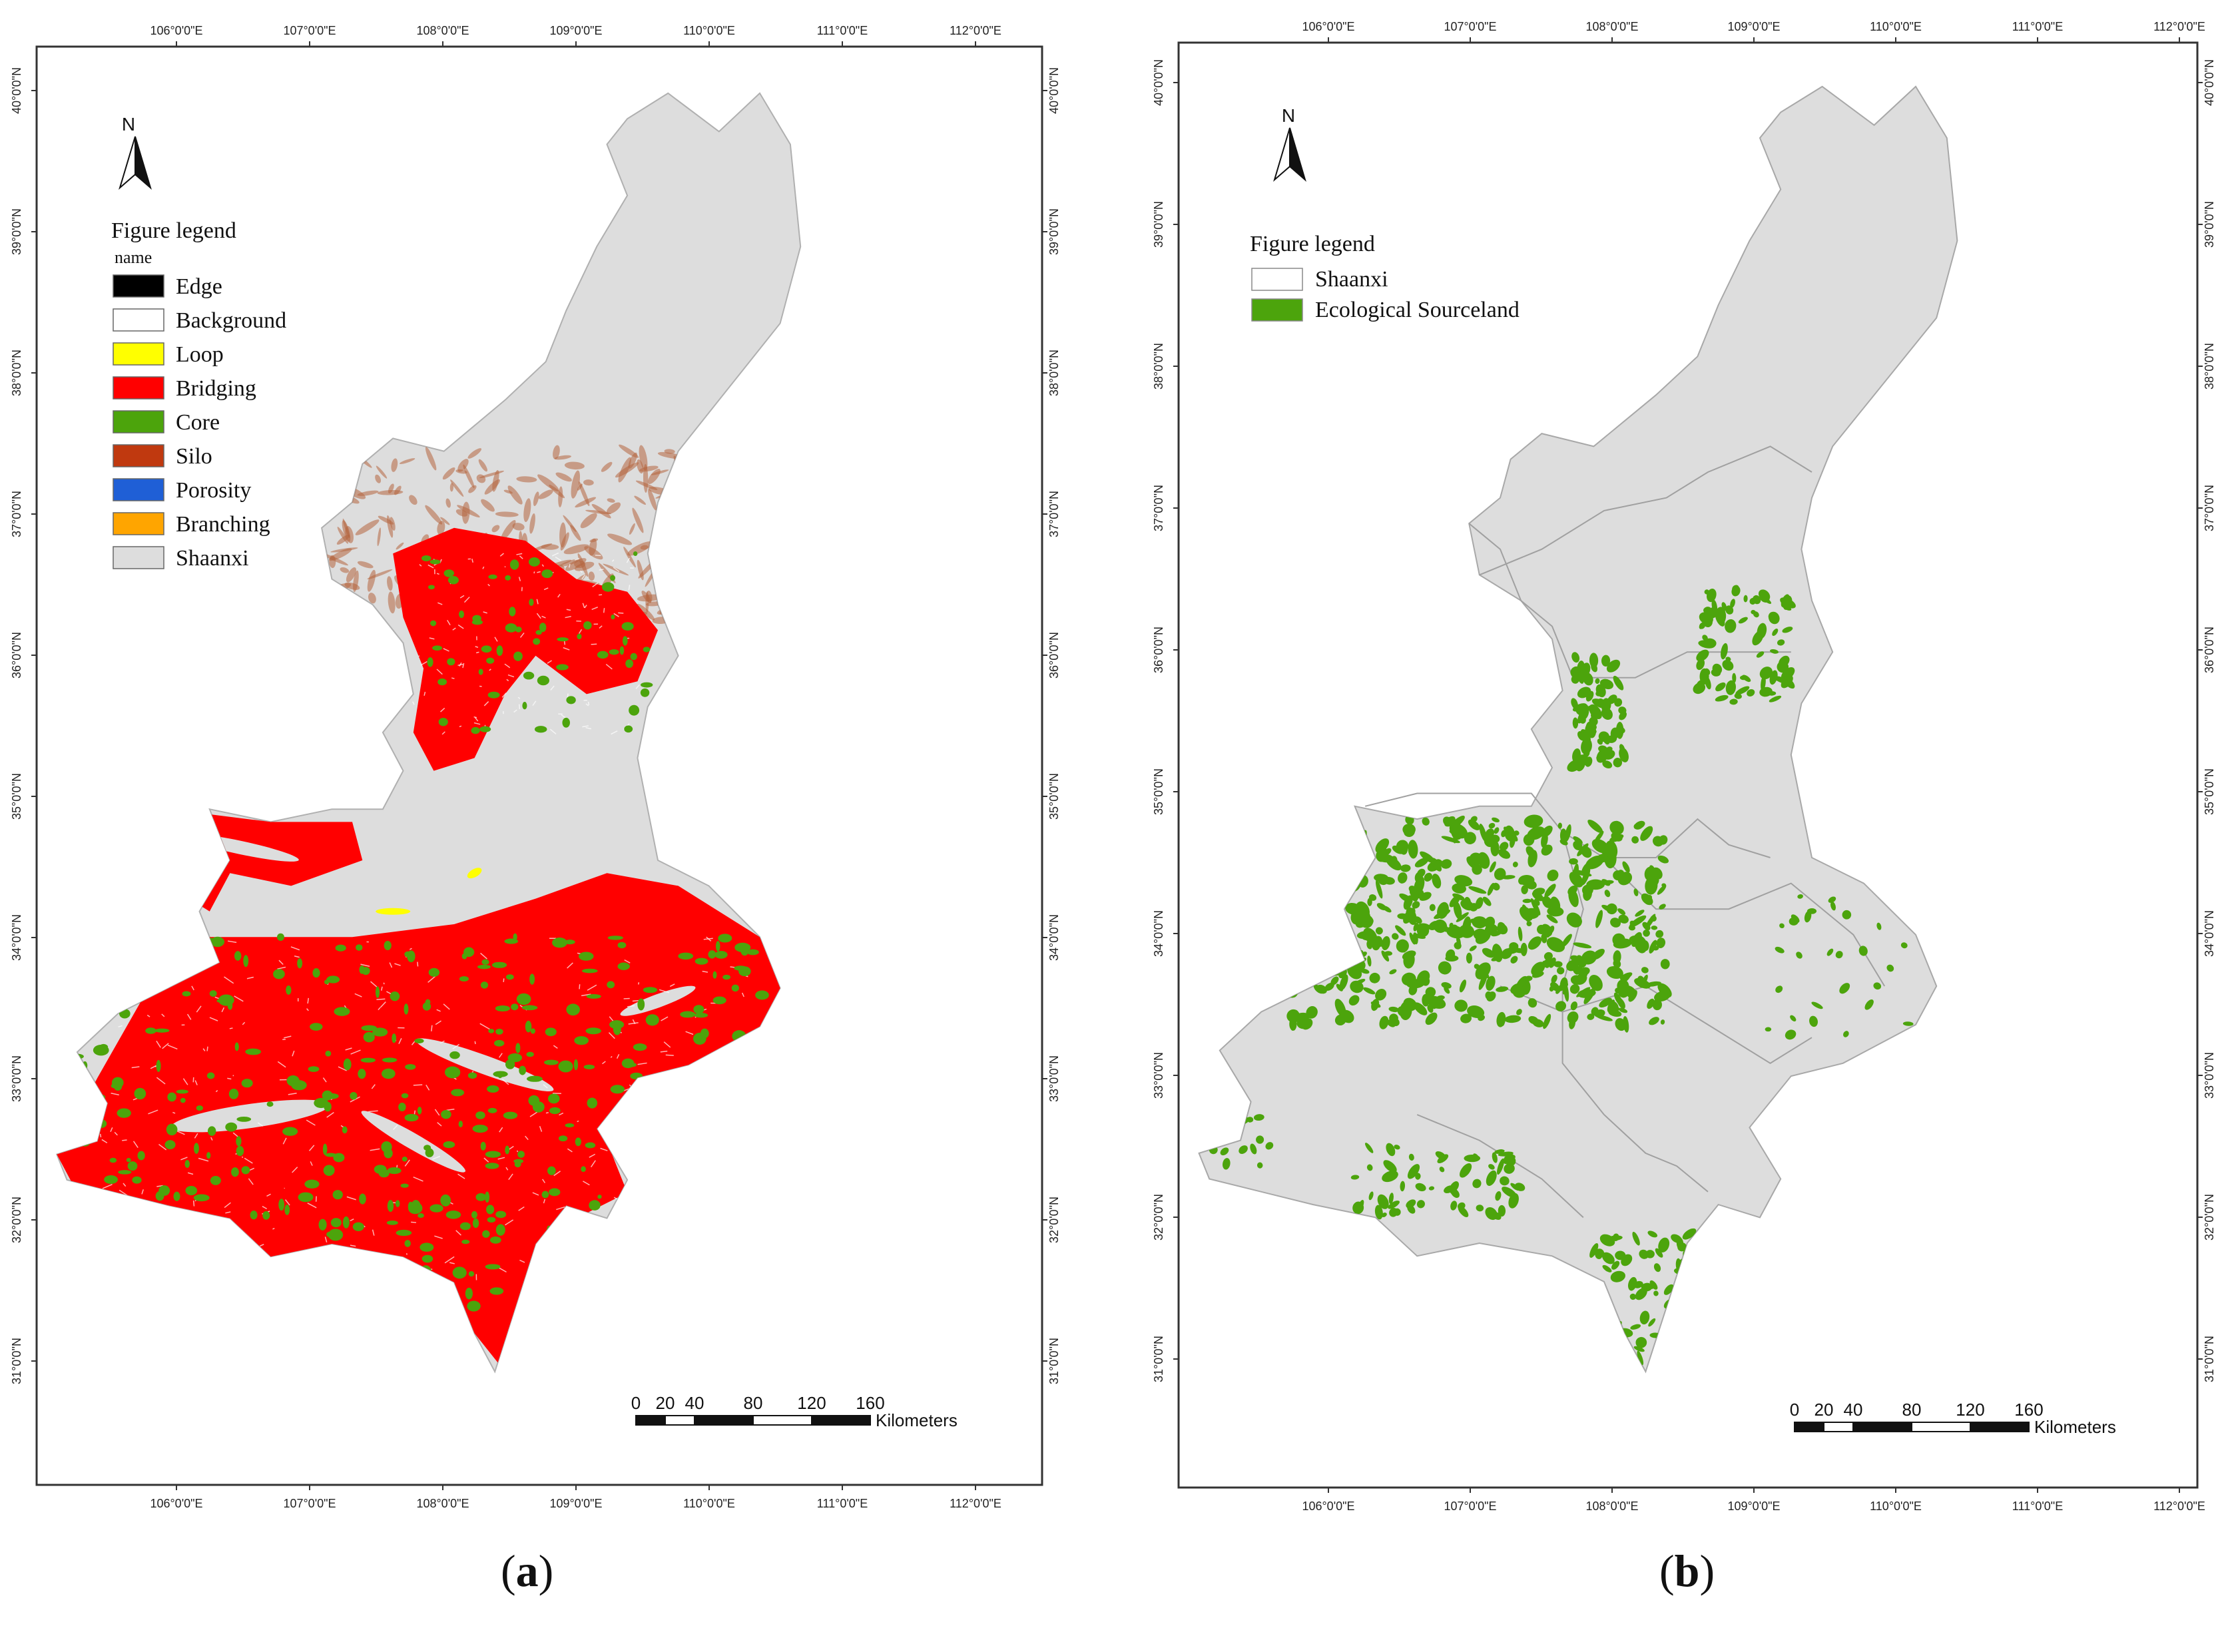 The height and width of the screenshot is (1652, 2226). Describe the element at coordinates (223, 524) in the screenshot. I see `legend-item-label: Branching` at that location.